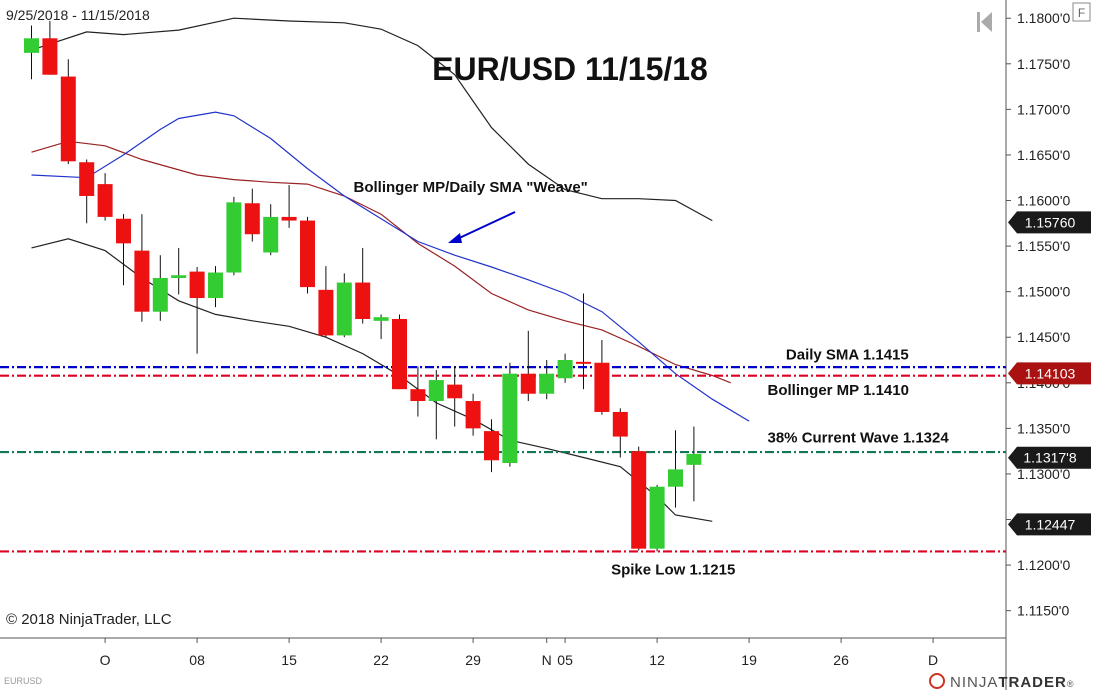 The image size is (1094, 690). I want to click on time-tick-label: O, so click(105, 660).